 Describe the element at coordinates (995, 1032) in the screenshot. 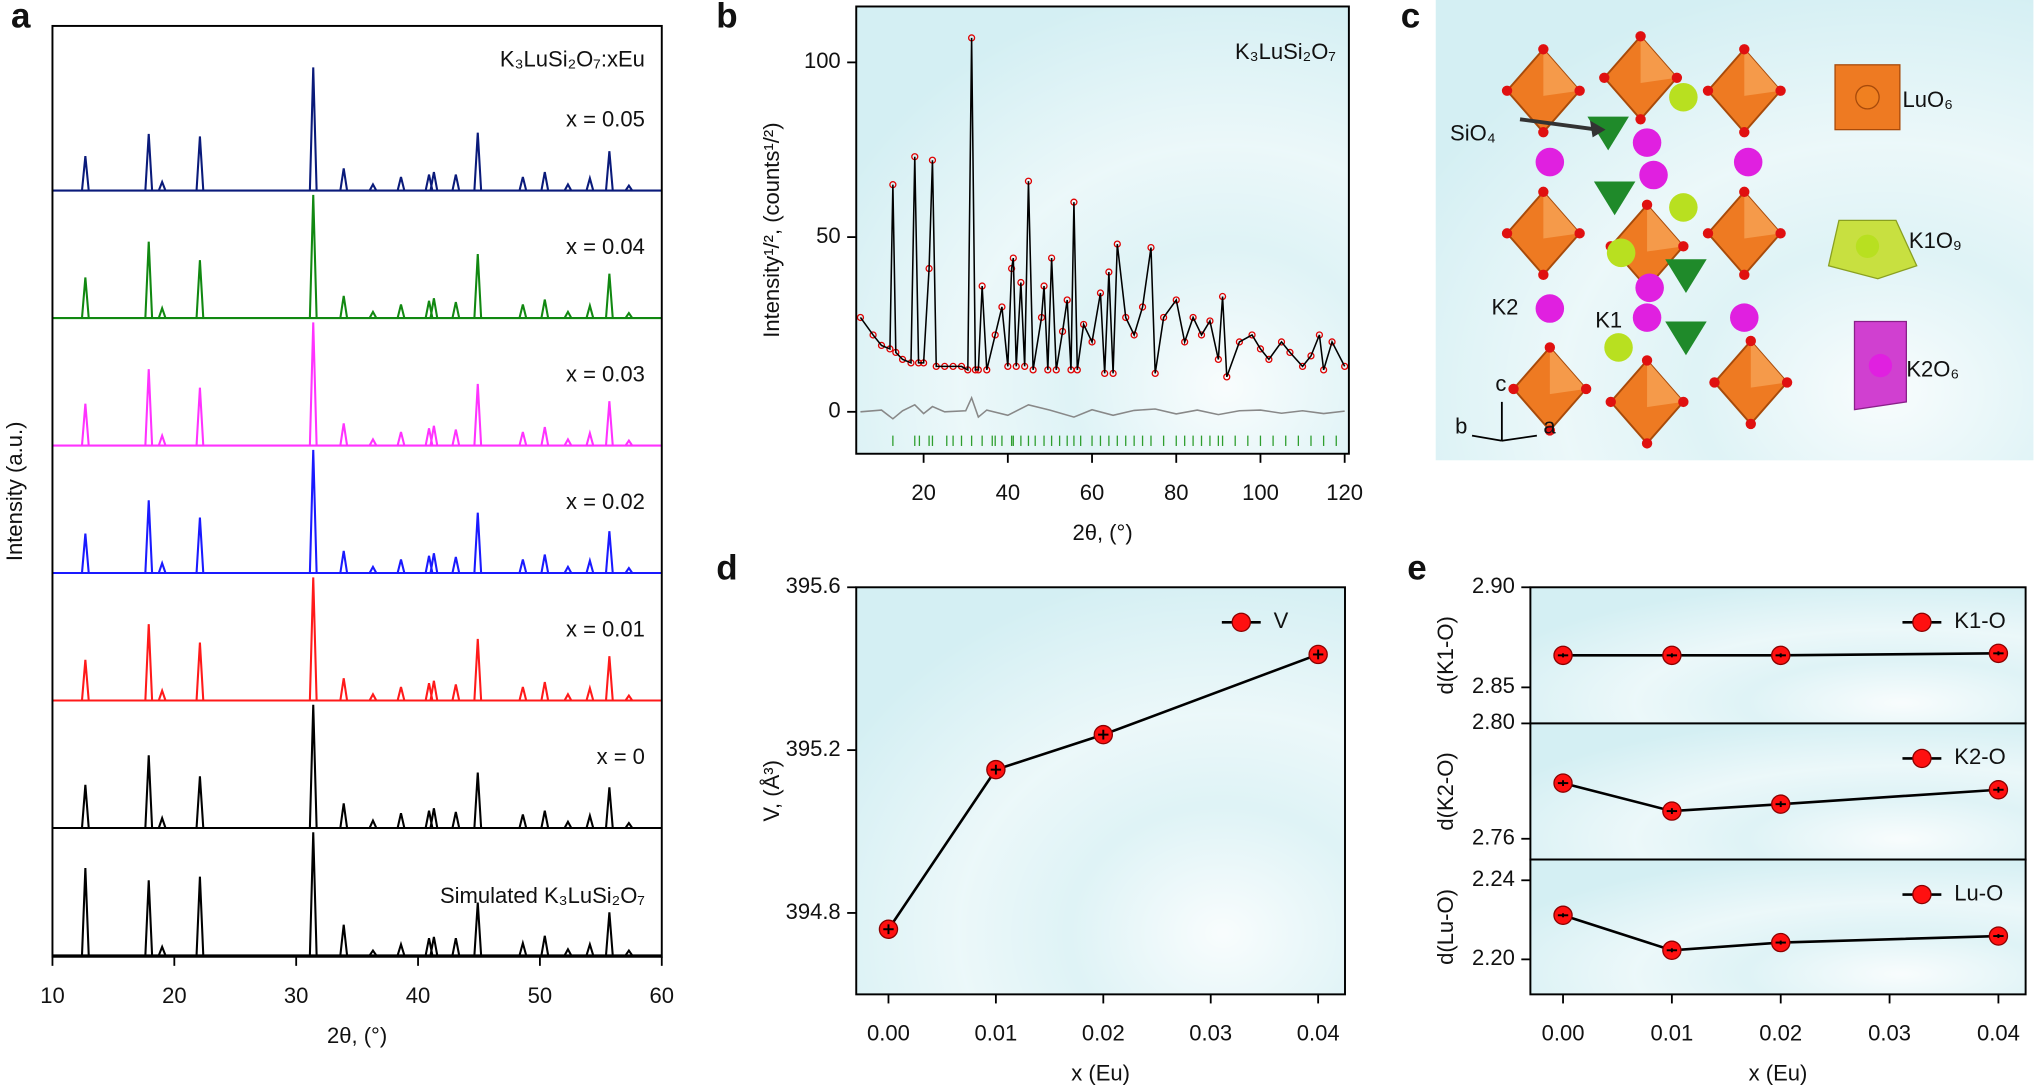

I see `x-tick-label: 0.01` at that location.